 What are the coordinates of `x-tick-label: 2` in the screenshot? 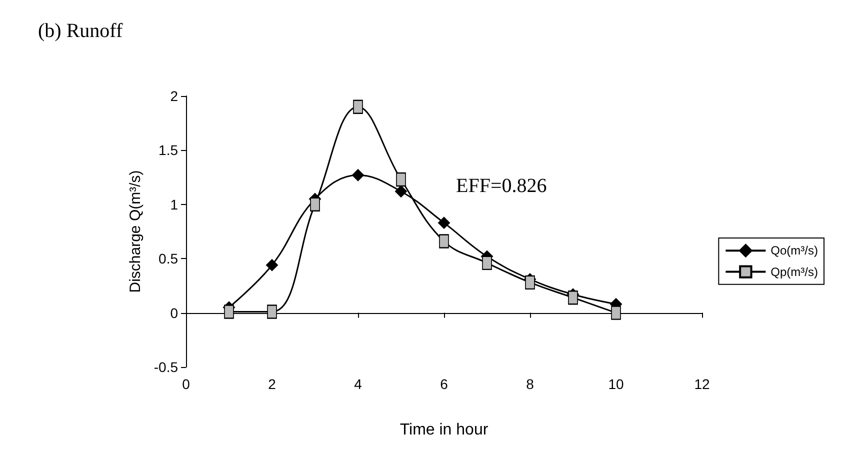 It's located at (272, 384).